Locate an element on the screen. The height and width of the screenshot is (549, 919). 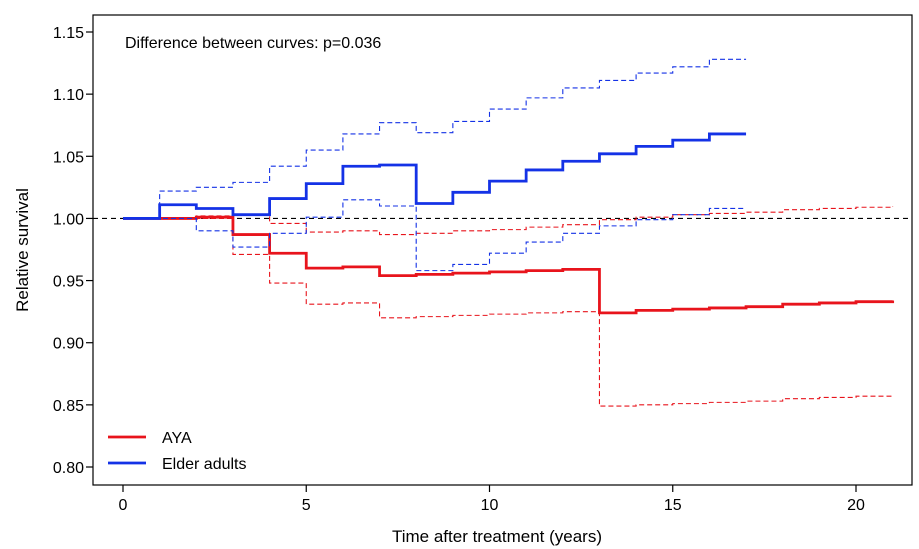
x-tick-label: 15 is located at coordinates (673, 505).